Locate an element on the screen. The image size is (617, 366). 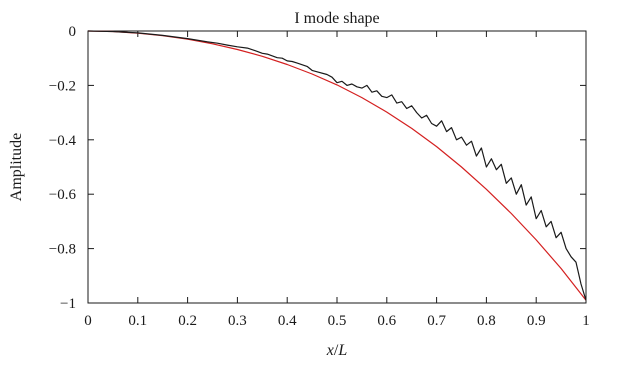
x-axis-title-var: x is located at coordinates (330, 350).